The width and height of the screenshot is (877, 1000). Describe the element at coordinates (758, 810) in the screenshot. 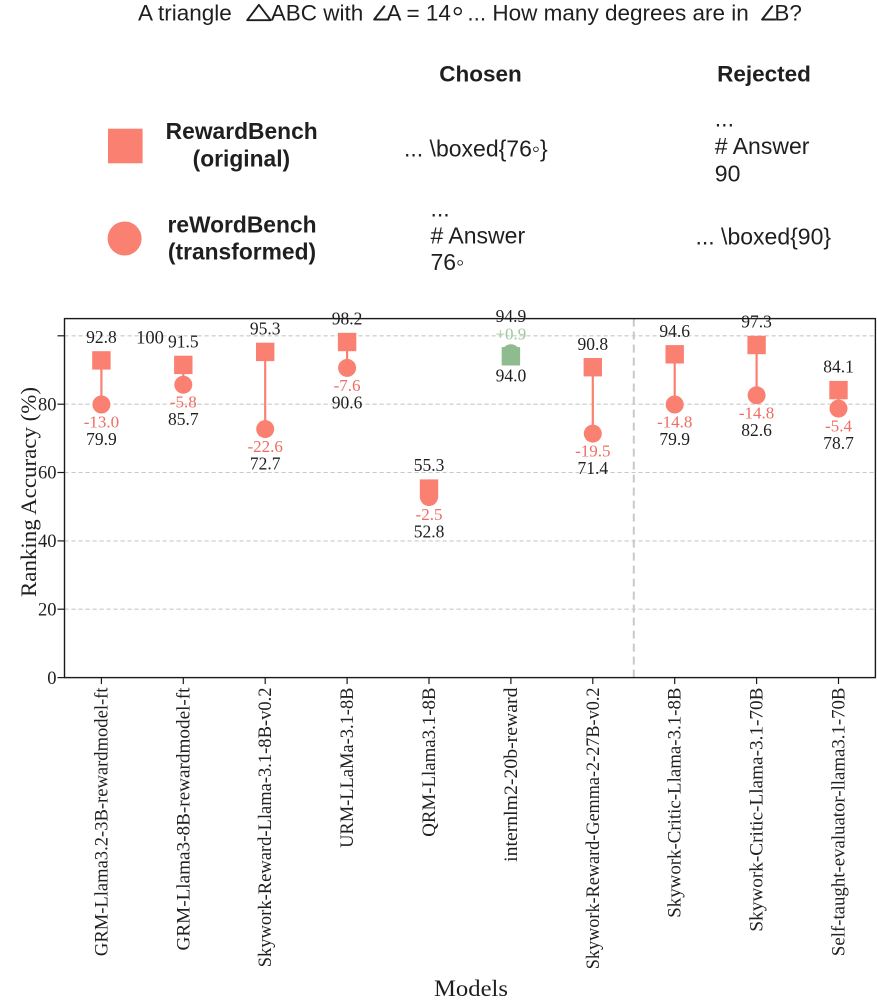

I see `svg-text: Skywork-Critic-Llama-3.1-70B` at that location.